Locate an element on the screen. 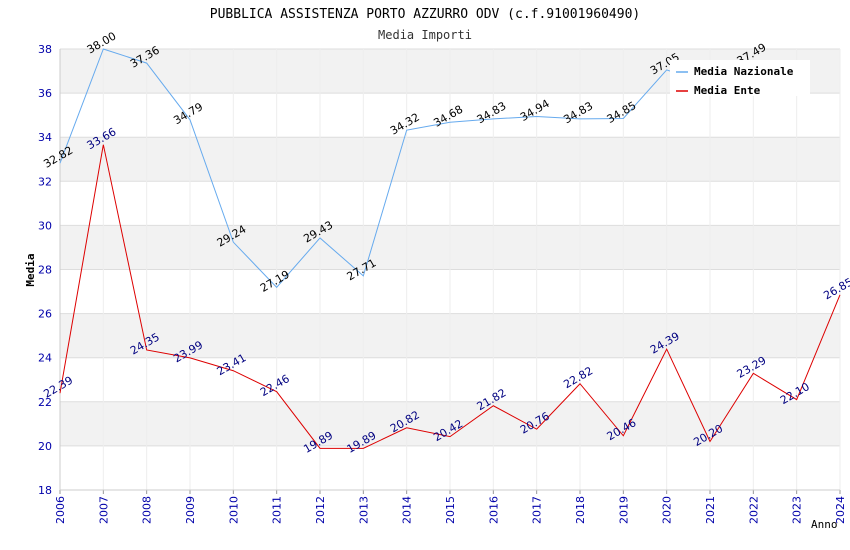  x-tick-label: 2023 is located at coordinates (797, 510).